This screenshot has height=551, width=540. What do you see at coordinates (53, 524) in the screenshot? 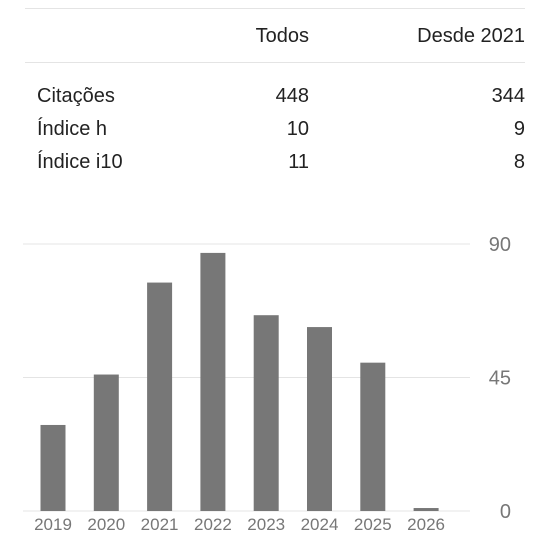
I see `x-tick-label-2019: 2019` at bounding box center [53, 524].